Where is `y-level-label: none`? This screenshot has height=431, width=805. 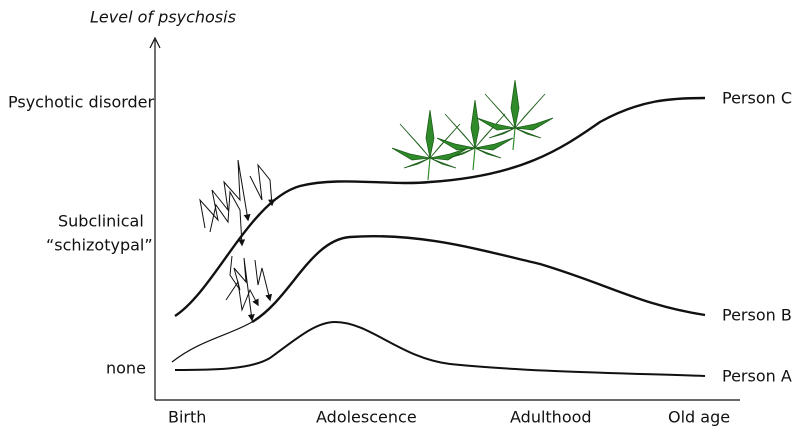
y-level-label: none is located at coordinates (126, 368).